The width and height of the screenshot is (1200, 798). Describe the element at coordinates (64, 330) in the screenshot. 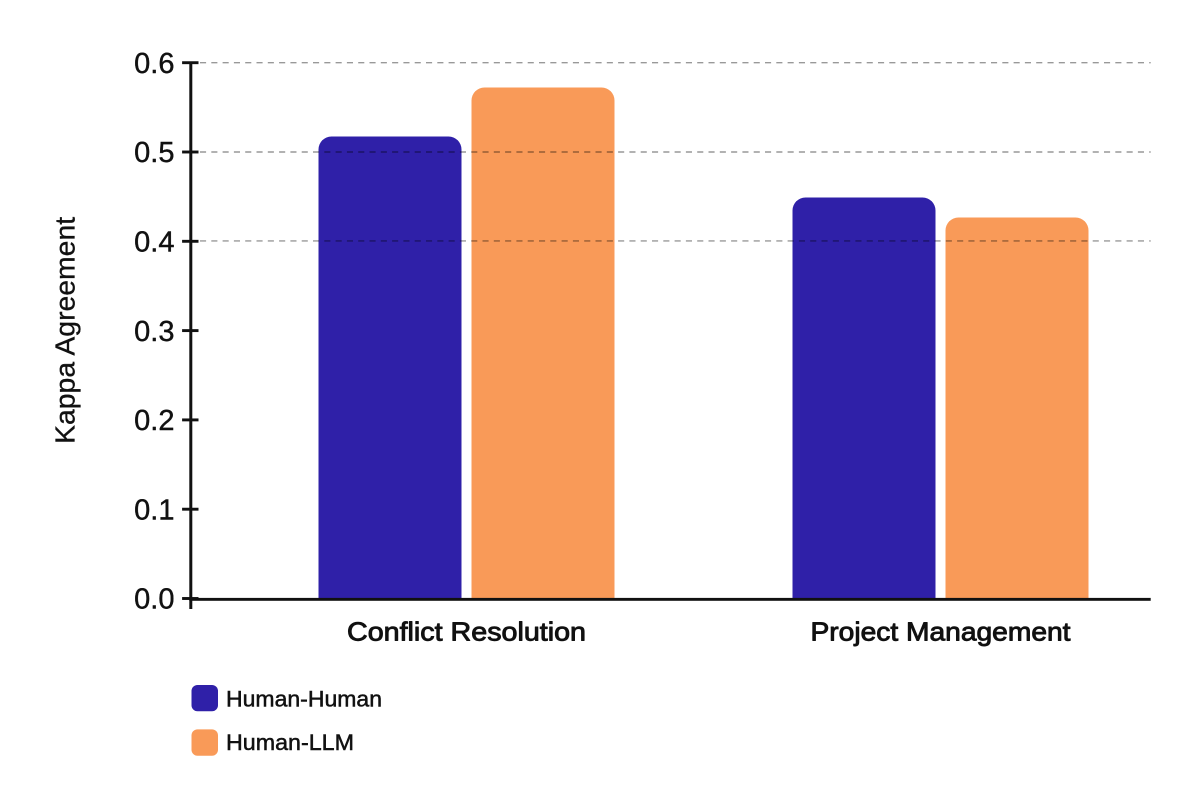

I see `svg-text: Kappa Agreement` at that location.